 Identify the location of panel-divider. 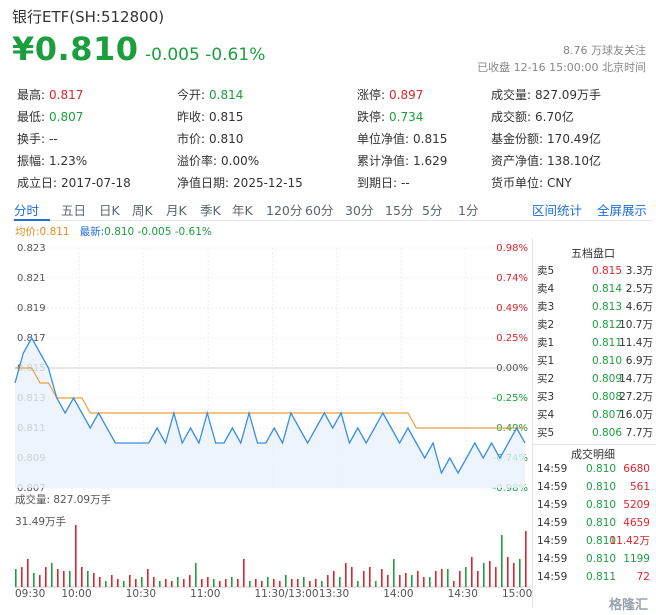
(594, 444).